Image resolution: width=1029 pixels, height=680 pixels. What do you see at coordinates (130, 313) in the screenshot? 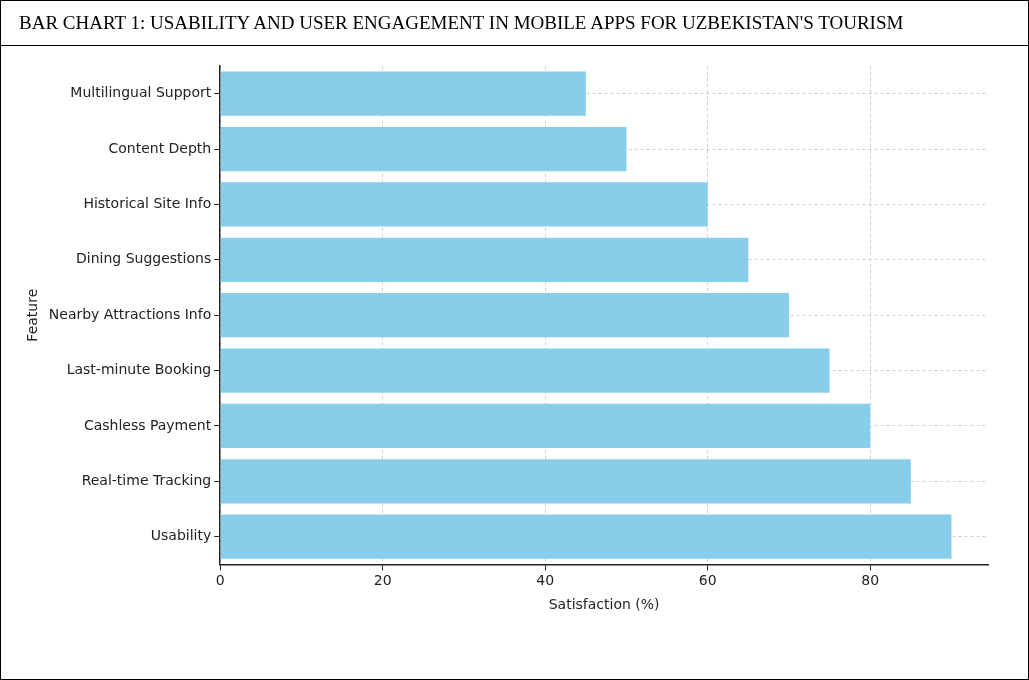
I see `y-tick-label: Nearby Attractions Info` at bounding box center [130, 313].